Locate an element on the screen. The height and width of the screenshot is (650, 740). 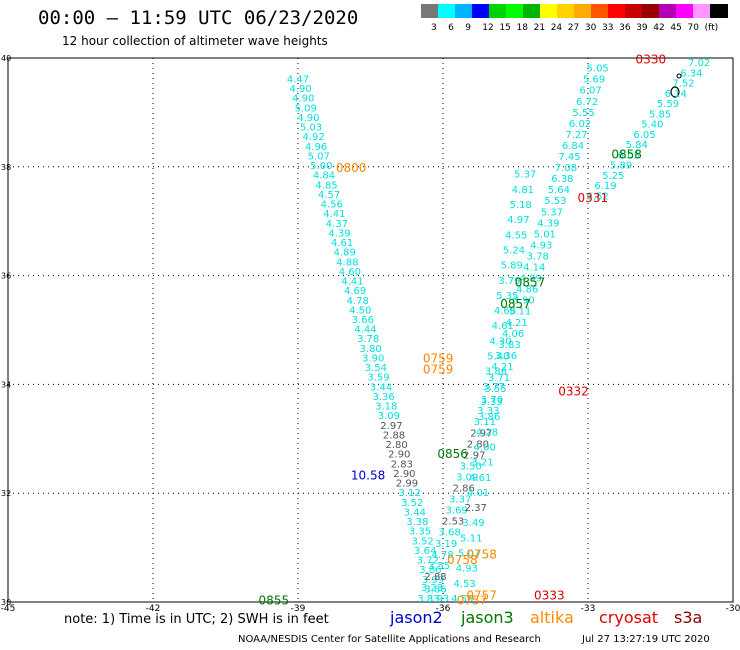
track-time-label: 0800 is located at coordinates (351, 168).